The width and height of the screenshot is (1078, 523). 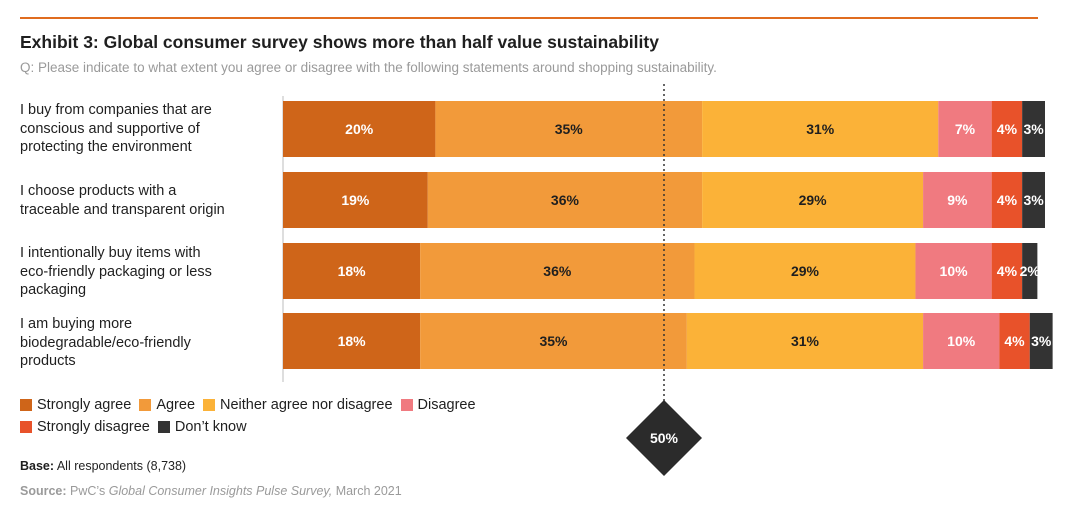 What do you see at coordinates (53, 290) in the screenshot?
I see `row-label-line: packaging` at bounding box center [53, 290].